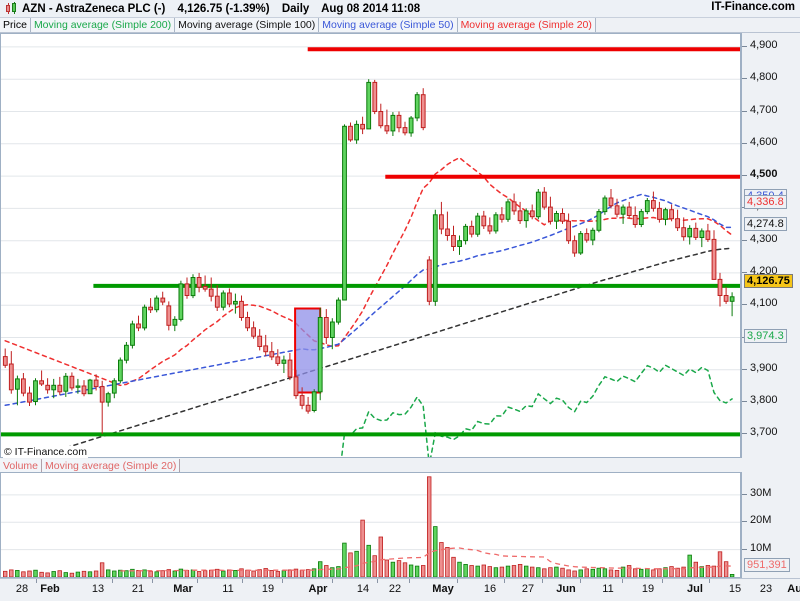  Describe the element at coordinates (363, 589) in the screenshot. I see `date-tick-label: 14` at that location.